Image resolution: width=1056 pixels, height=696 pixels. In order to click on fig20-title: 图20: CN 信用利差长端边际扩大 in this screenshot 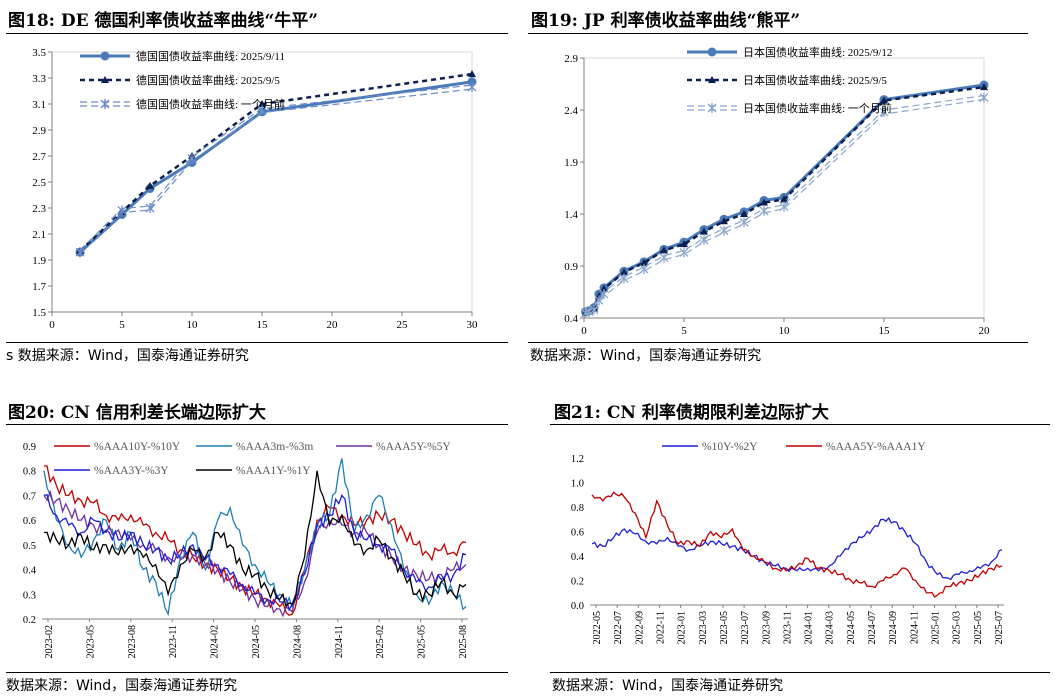, I will do `click(137, 413)`.